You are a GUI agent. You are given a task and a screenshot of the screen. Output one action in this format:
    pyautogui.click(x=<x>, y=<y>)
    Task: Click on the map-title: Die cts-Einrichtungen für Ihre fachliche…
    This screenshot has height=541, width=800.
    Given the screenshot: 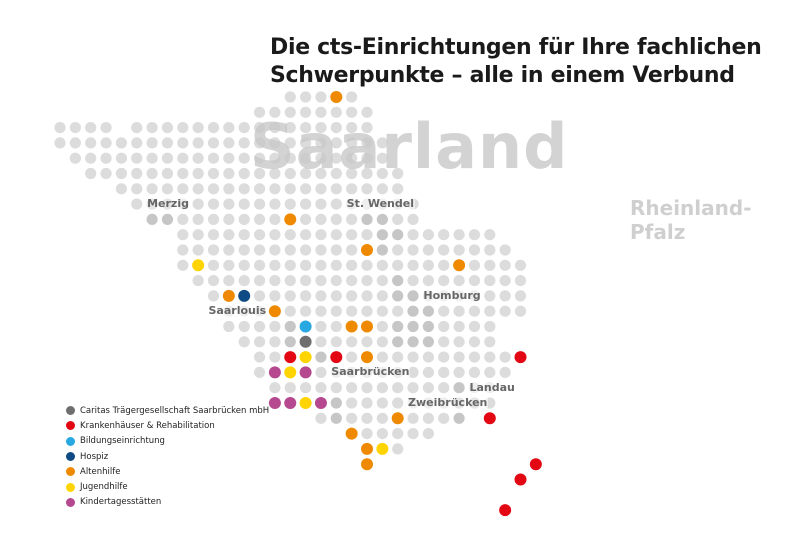 What is the action you would take?
    pyautogui.click(x=516, y=62)
    